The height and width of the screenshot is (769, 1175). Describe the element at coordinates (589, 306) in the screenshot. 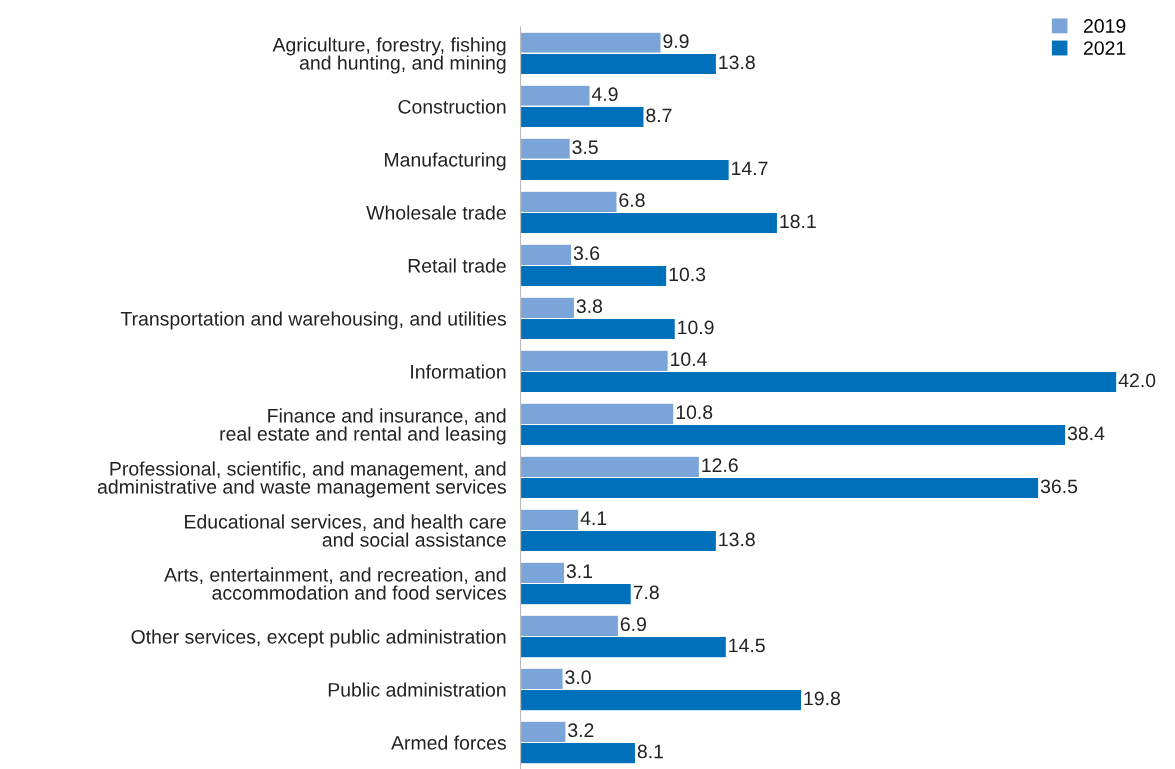

I see `data-label: 3.8` at that location.